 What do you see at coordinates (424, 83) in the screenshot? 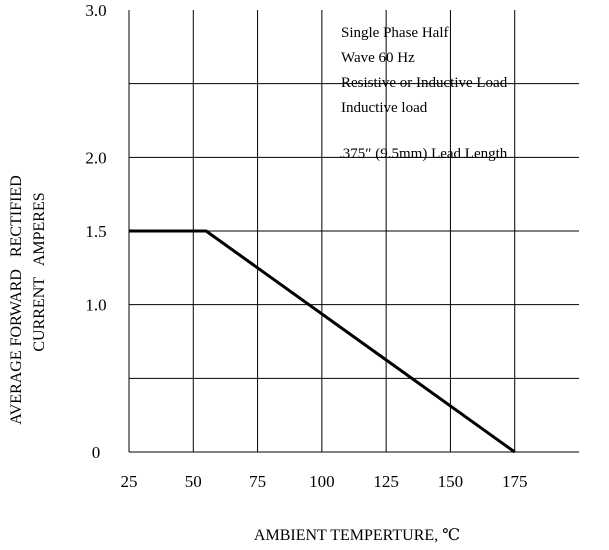
I see `annotation-line-3: Resistive or Inductive Load` at bounding box center [424, 83].